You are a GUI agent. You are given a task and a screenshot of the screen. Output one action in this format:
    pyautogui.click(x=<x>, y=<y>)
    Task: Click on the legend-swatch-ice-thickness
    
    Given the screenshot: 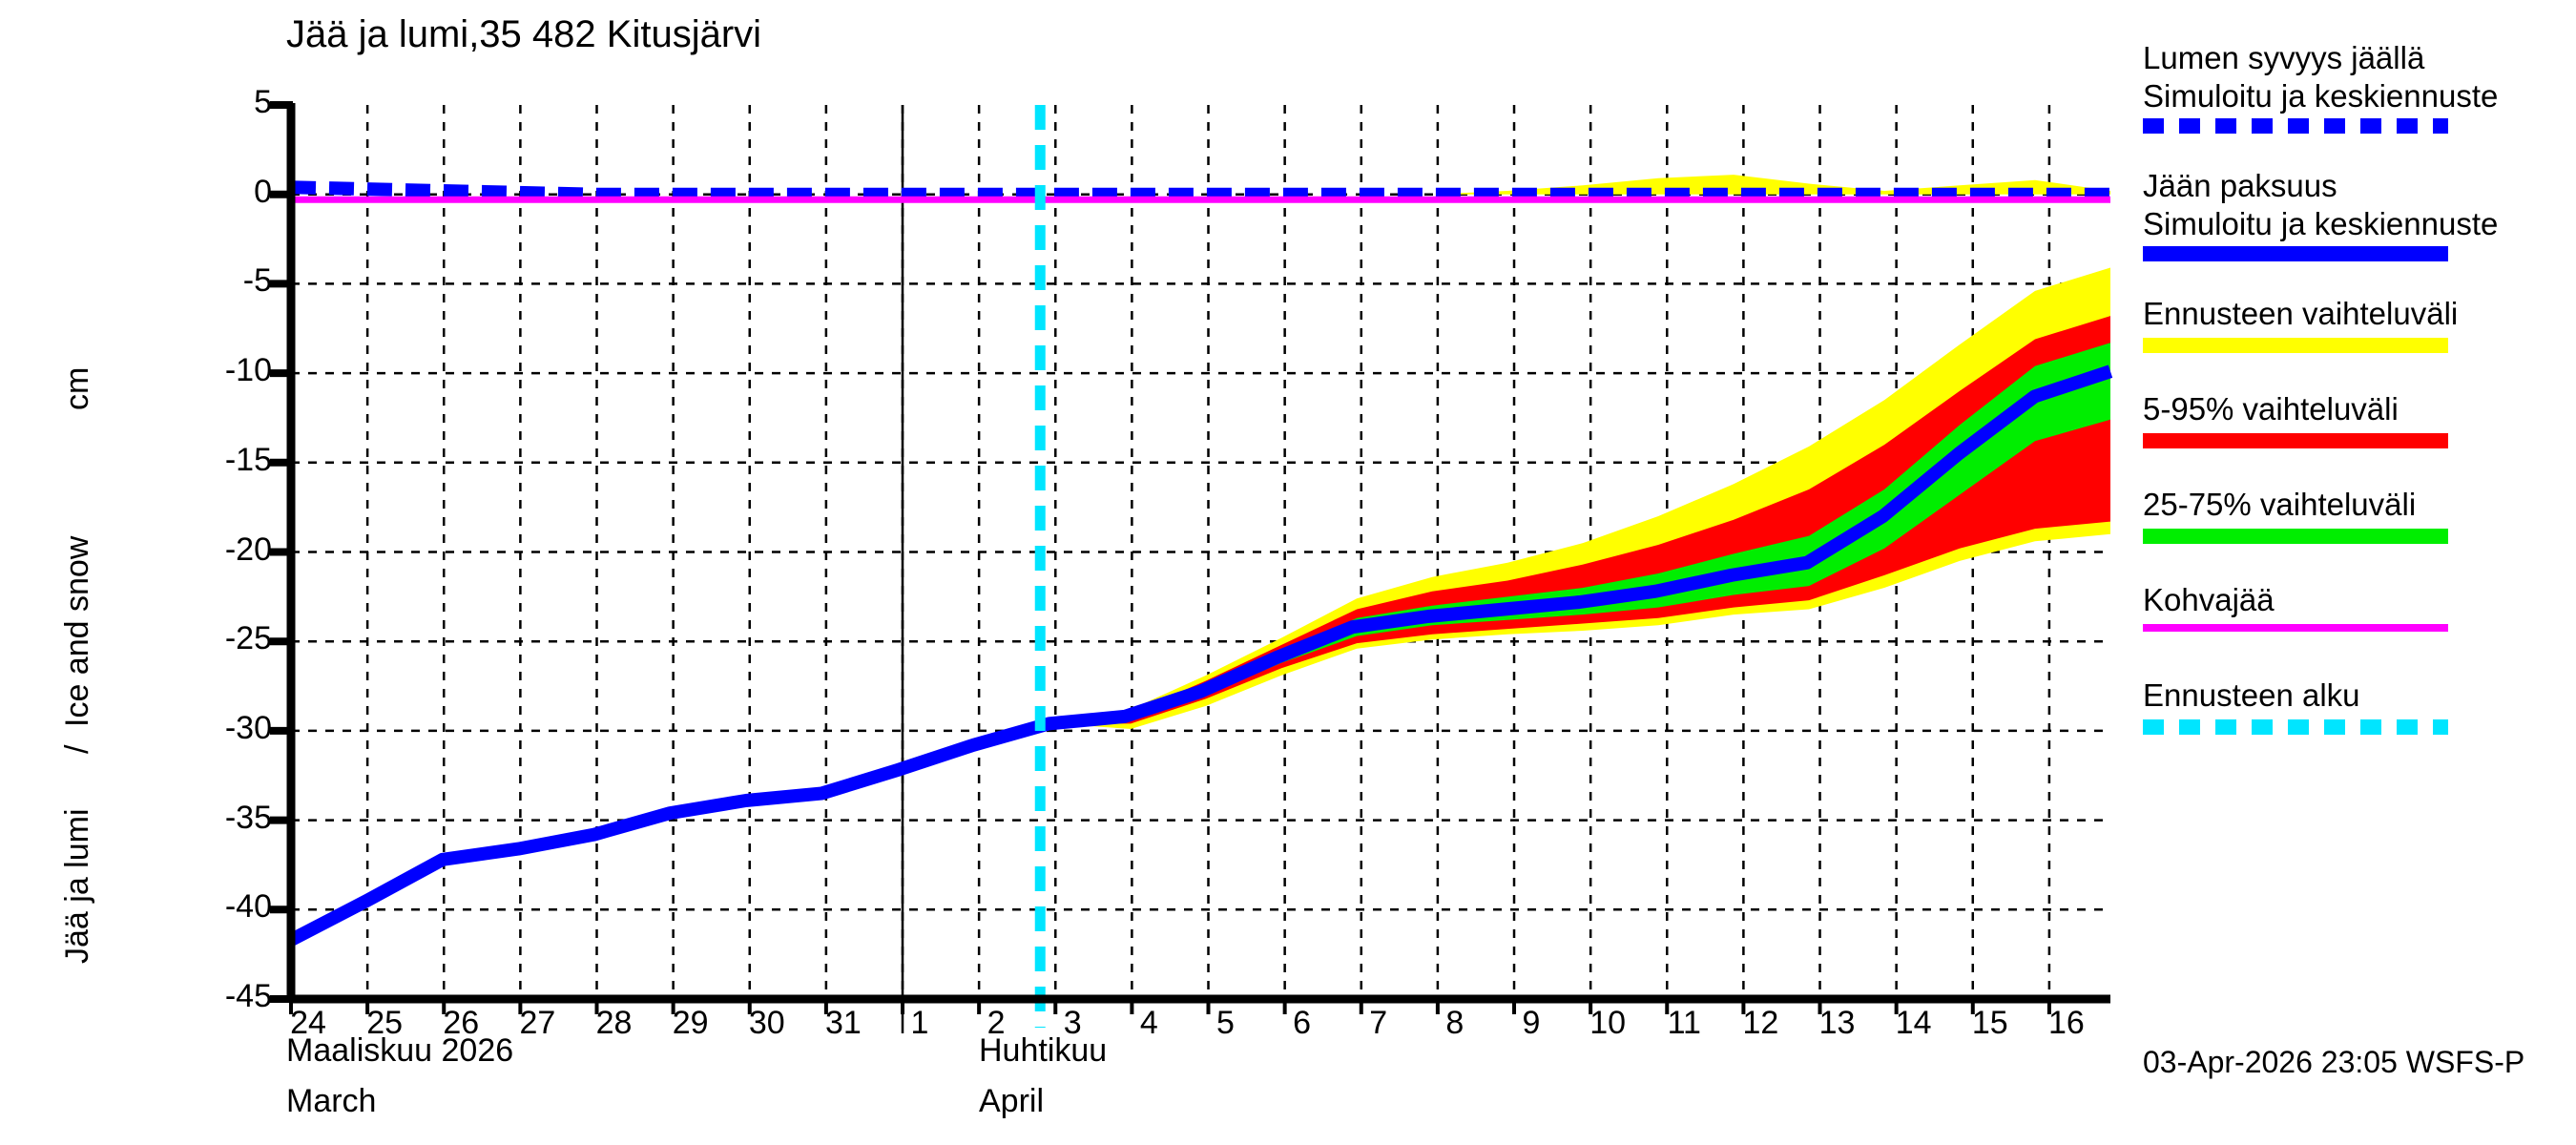 What is the action you would take?
    pyautogui.click(x=2295, y=254)
    